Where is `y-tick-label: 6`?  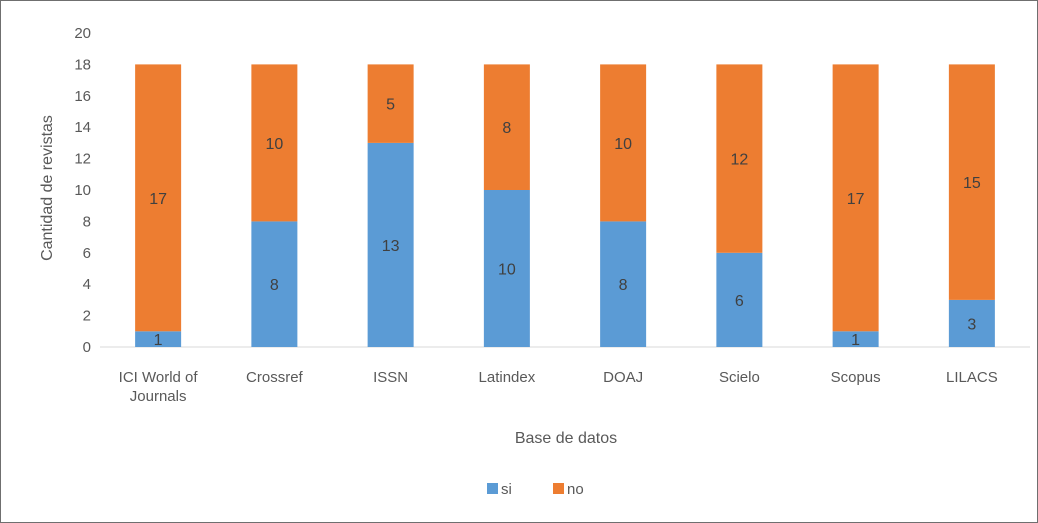 y-tick-label: 6 is located at coordinates (87, 253).